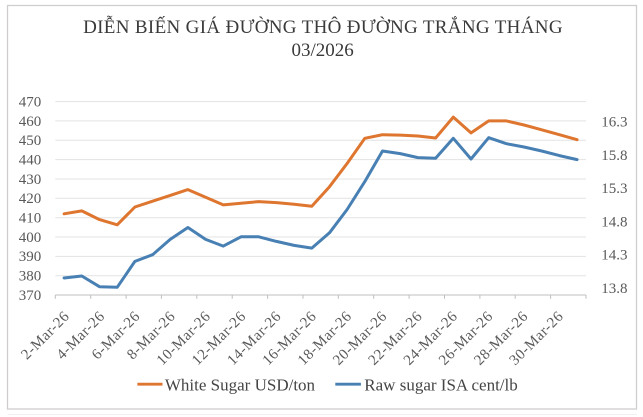 This screenshot has width=643, height=417. Describe the element at coordinates (30, 219) in the screenshot. I see `svg-text: 410` at that location.